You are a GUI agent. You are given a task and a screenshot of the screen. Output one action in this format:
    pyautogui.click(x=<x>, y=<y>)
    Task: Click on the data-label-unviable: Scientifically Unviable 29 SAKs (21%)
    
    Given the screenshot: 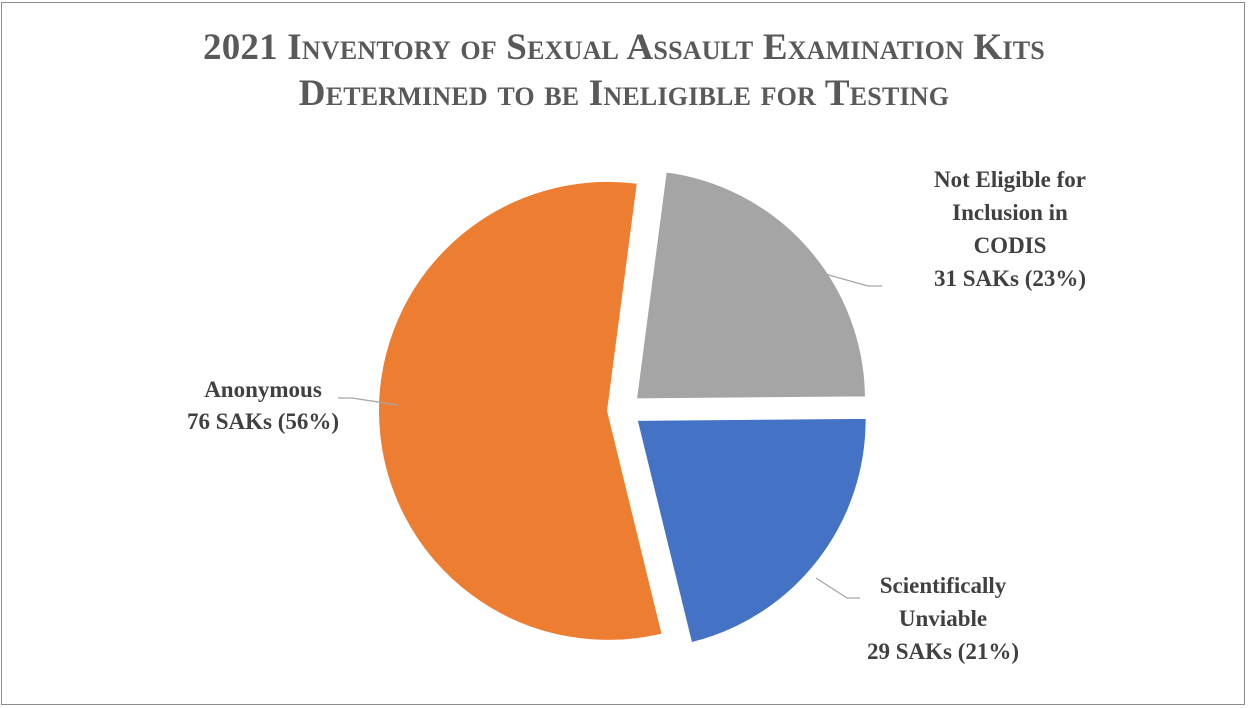 What is the action you would take?
    pyautogui.click(x=943, y=618)
    